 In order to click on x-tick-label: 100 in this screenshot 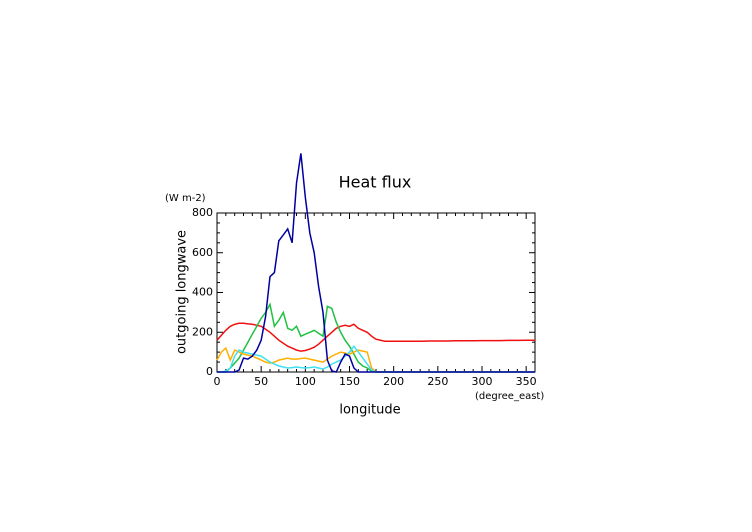, I will do `click(305, 381)`.